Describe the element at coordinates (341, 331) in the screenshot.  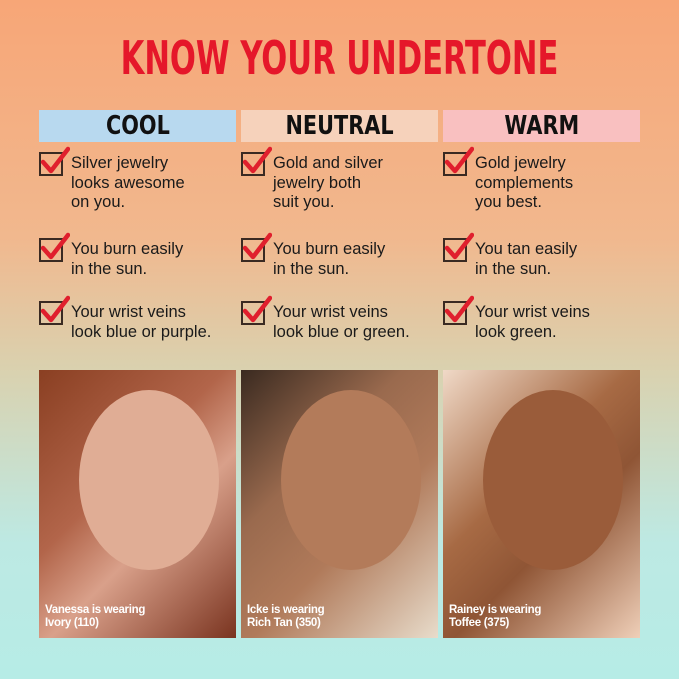
I see `item-line: look blue or green.` at that location.